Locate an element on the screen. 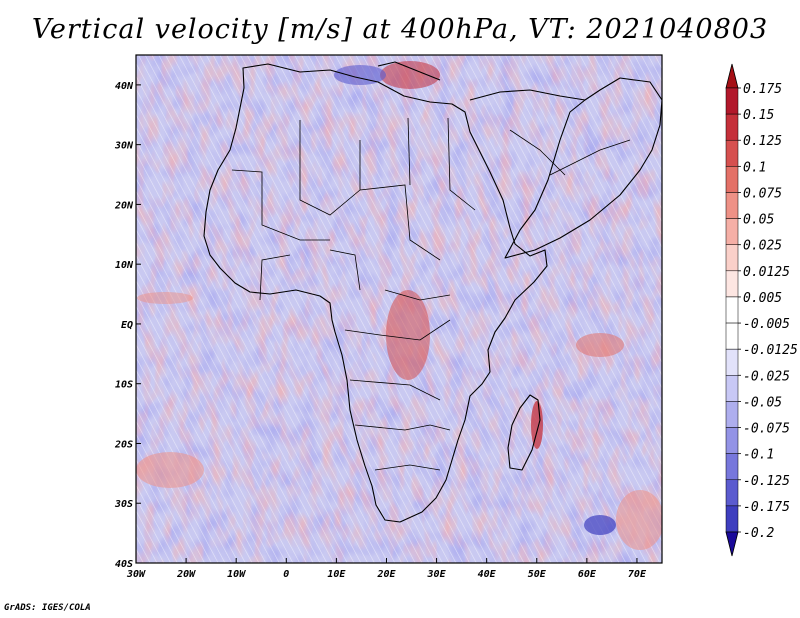 Image resolution: width=800 pixels, height=618 pixels. colorbar-label: -0.025 is located at coordinates (766, 376).